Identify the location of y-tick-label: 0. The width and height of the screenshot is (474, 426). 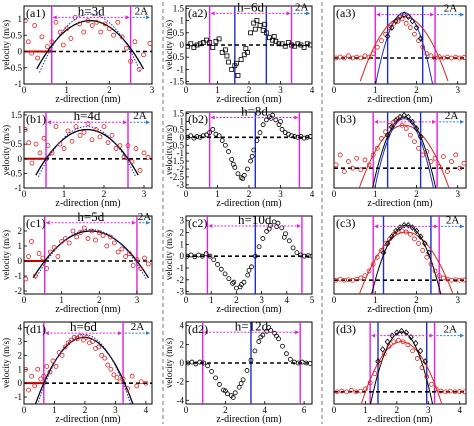
(20, 383).